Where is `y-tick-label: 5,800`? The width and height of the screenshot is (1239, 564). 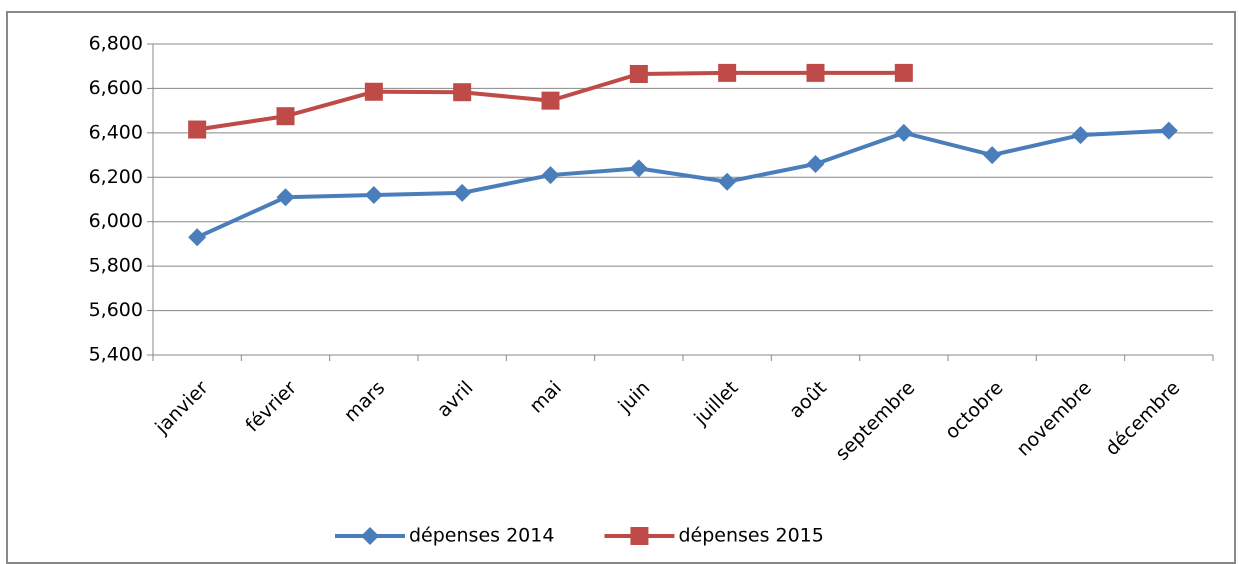
y-tick-label: 5,800 is located at coordinates (116, 266).